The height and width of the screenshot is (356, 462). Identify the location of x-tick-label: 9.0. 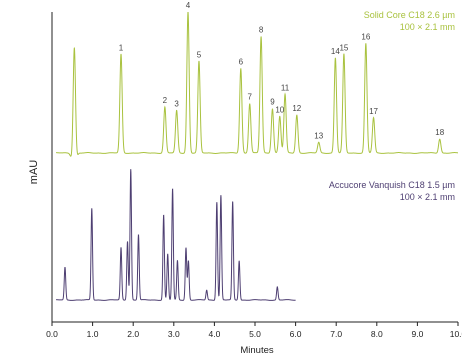
(417, 334).